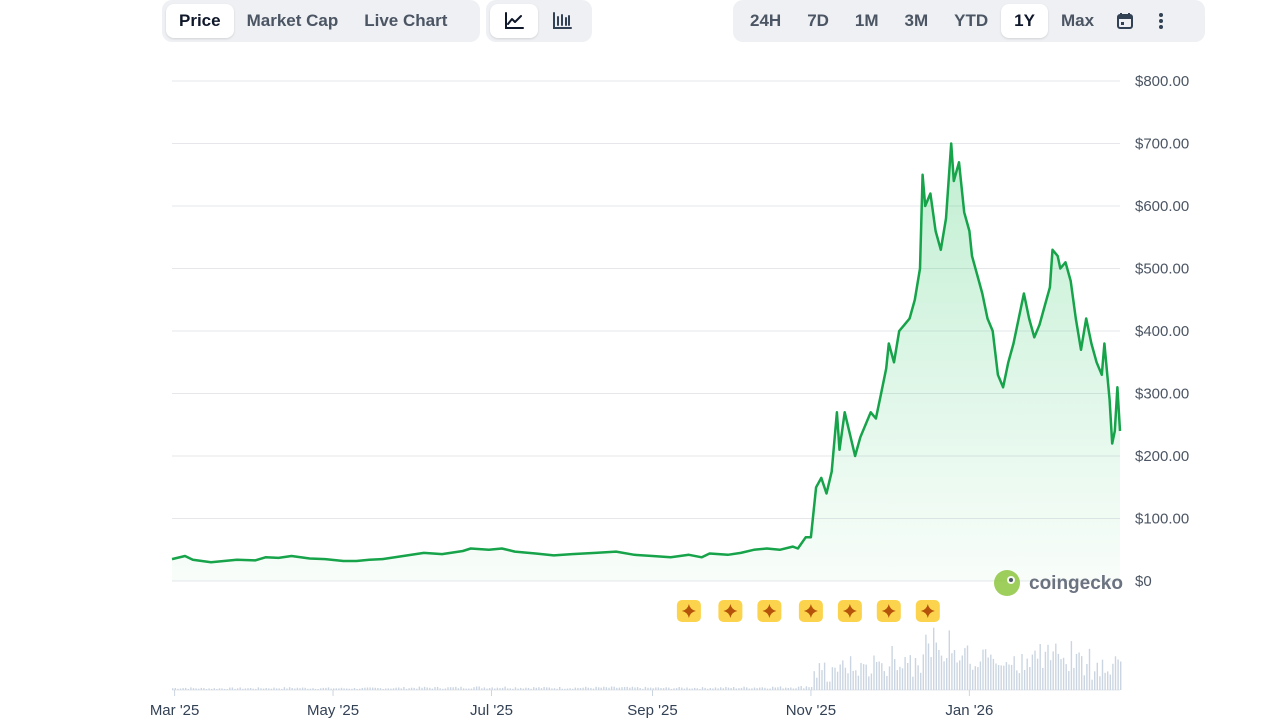  I want to click on line-chart-button, so click(514, 21).